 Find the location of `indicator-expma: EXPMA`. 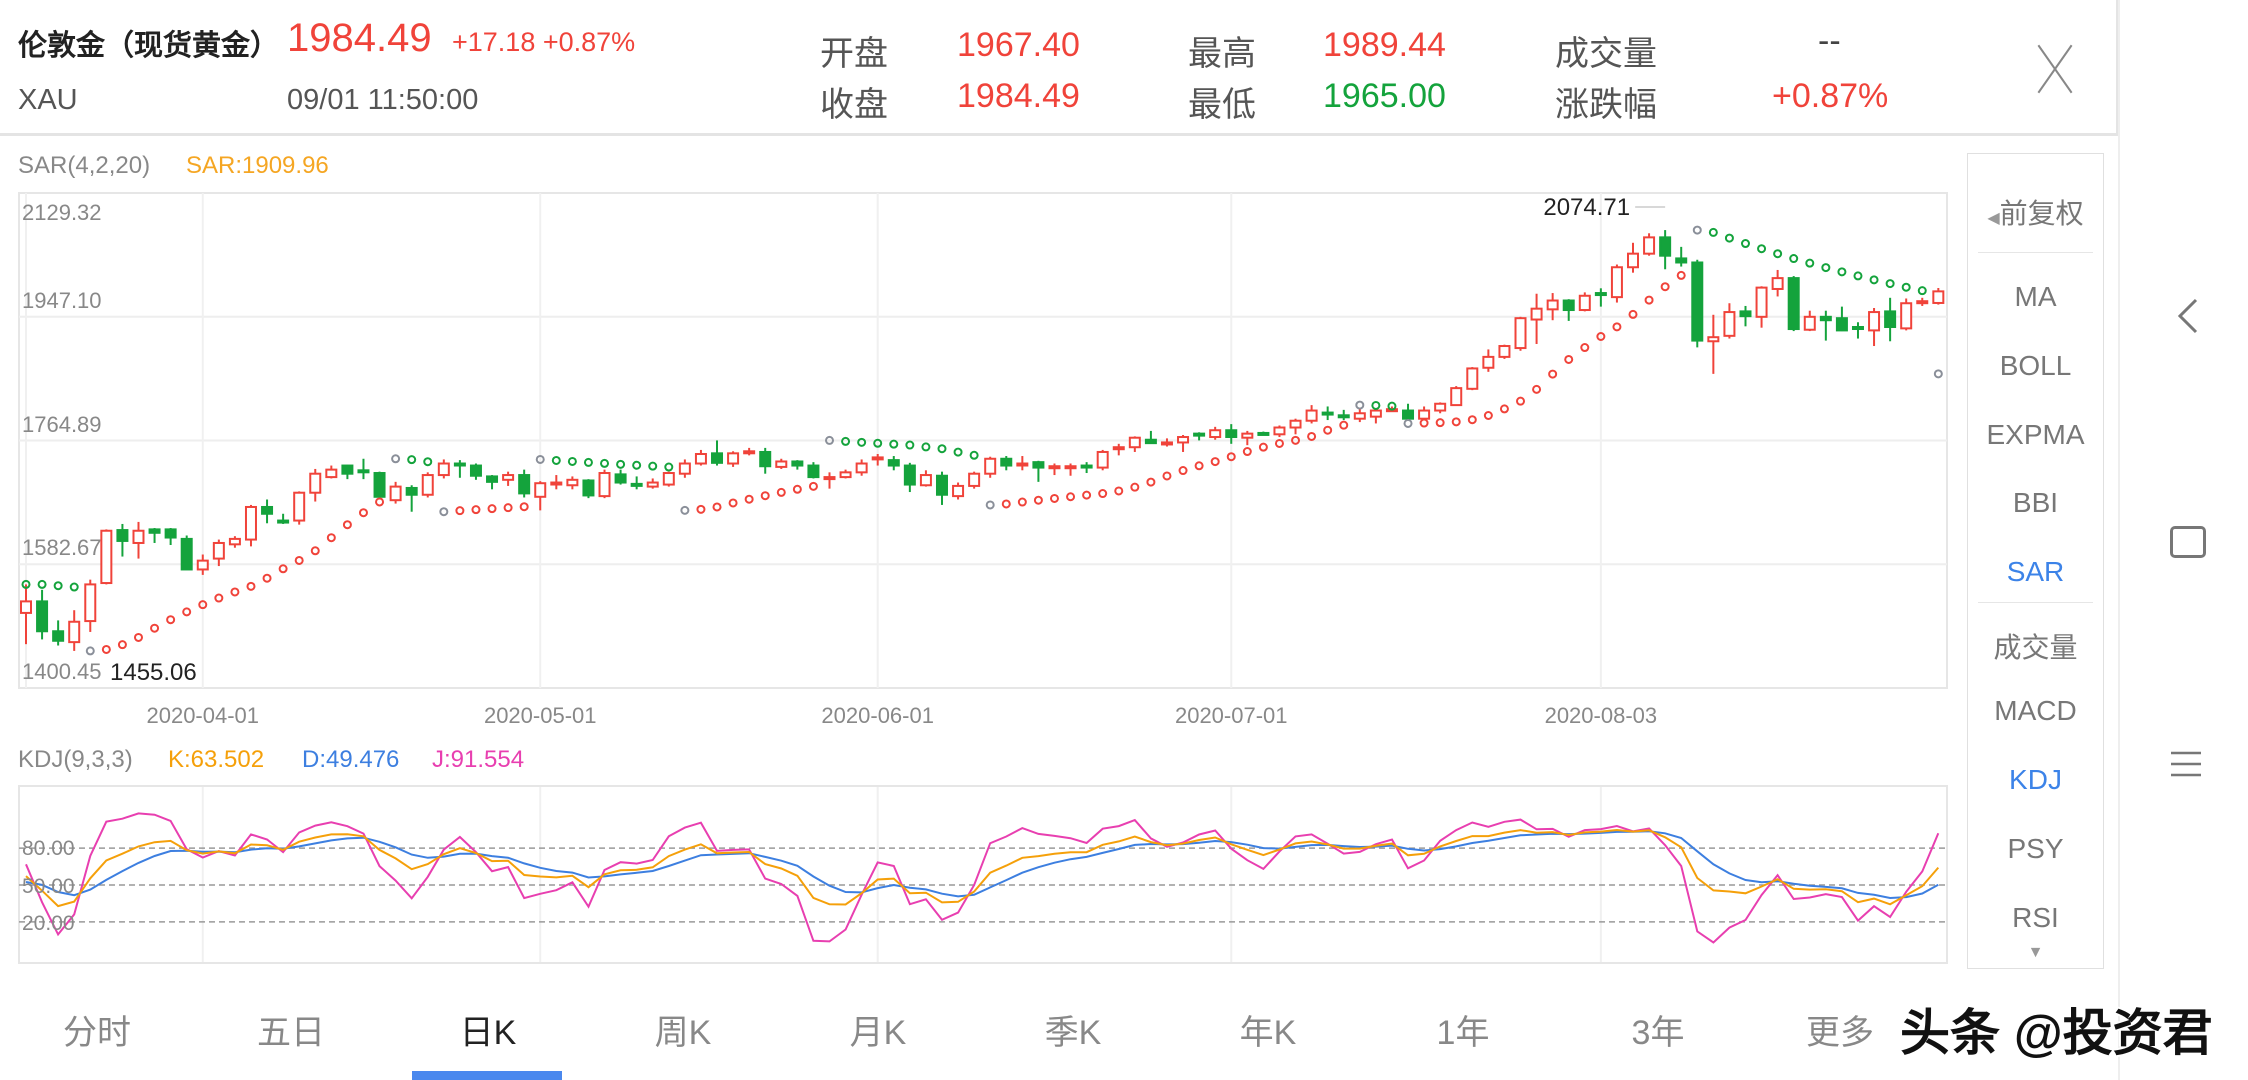

indicator-expma: EXPMA is located at coordinates (2035, 434).